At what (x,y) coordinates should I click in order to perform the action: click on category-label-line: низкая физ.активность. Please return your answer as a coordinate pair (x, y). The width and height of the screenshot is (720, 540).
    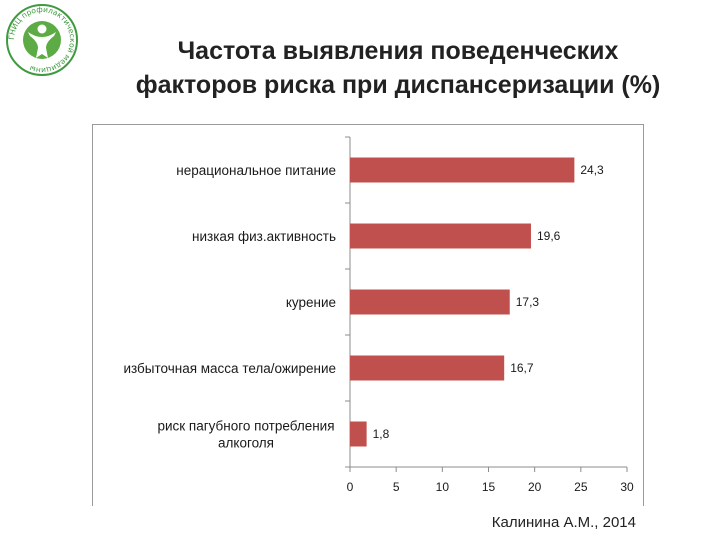
    Looking at the image, I should click on (264, 236).